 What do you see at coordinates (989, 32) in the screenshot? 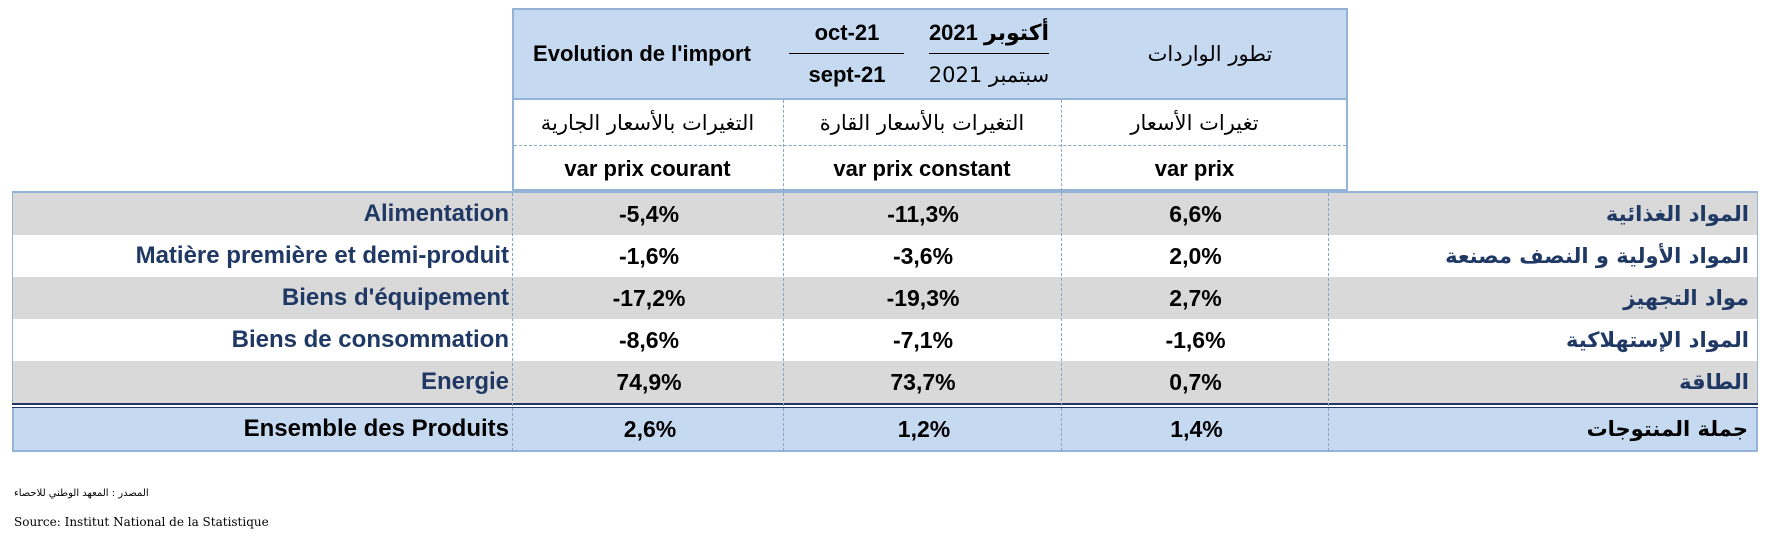
I see `month-numerator-ar: أكتوبر 2021` at bounding box center [989, 32].